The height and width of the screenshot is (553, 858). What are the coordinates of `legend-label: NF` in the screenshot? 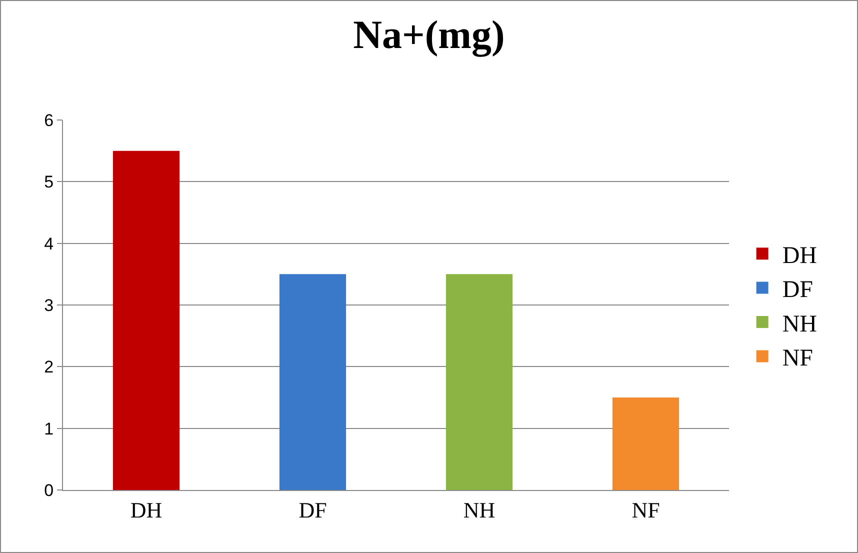 It's located at (798, 359).